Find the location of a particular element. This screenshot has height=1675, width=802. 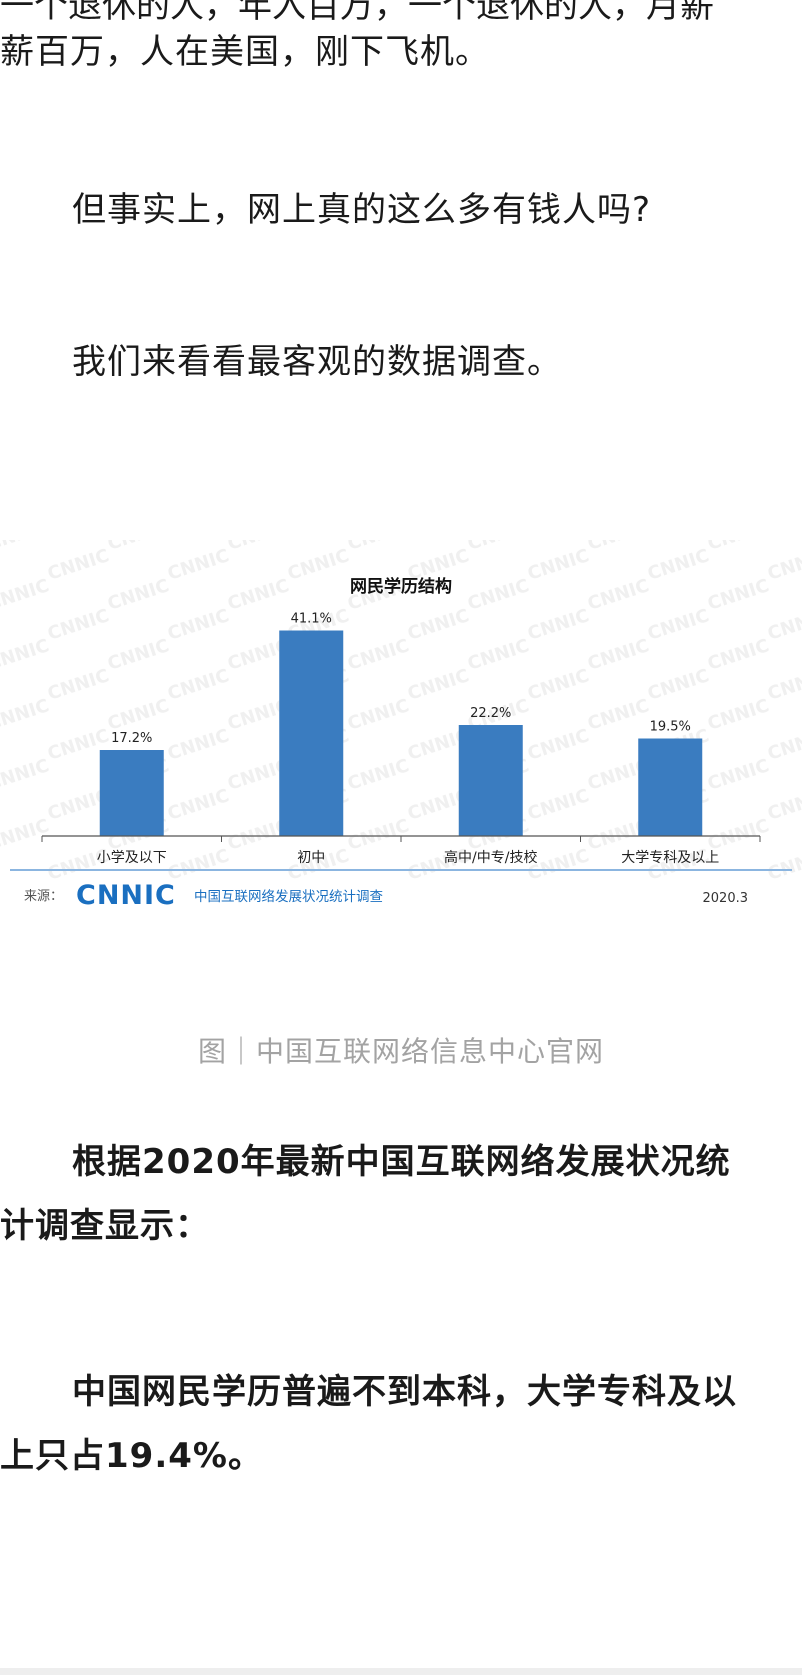

image-caption: 图｜中国互联网络信息中心官网 is located at coordinates (400, 1051).